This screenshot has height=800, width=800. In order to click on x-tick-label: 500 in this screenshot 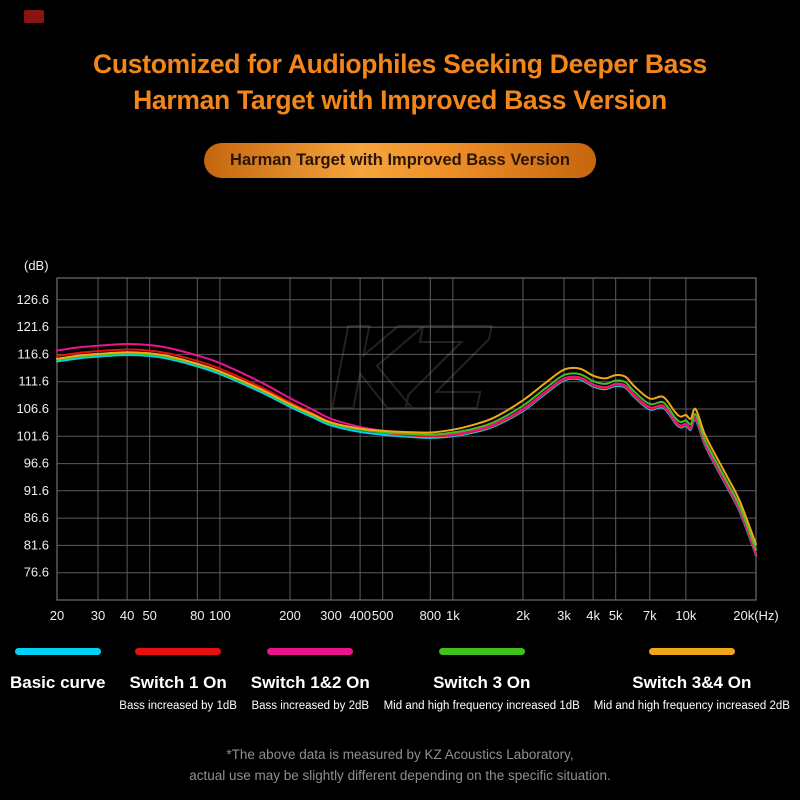, I will do `click(383, 615)`.